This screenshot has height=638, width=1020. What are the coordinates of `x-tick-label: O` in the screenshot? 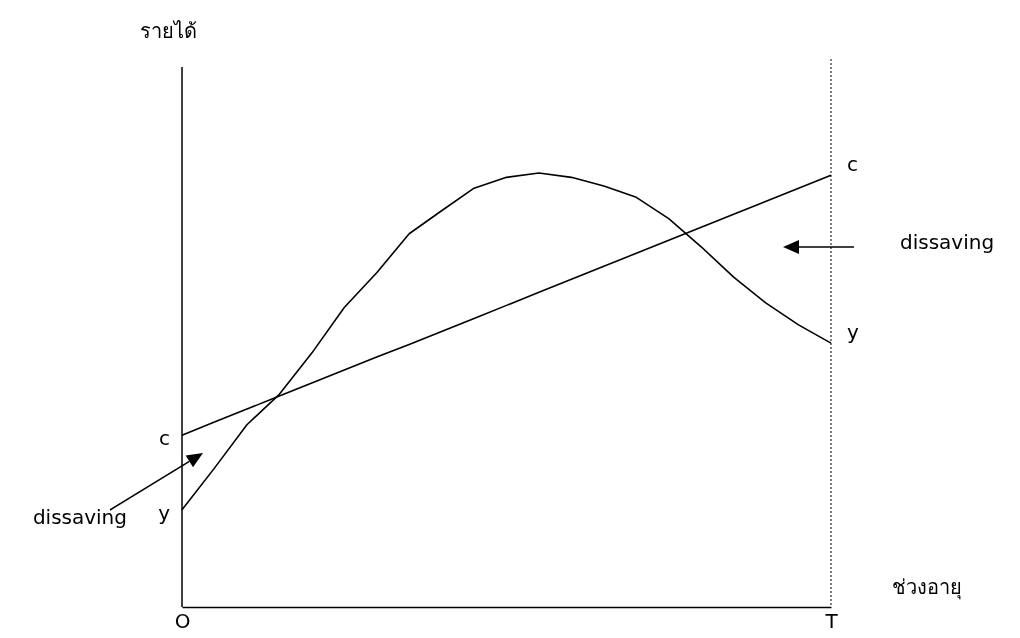 It's located at (182, 620).